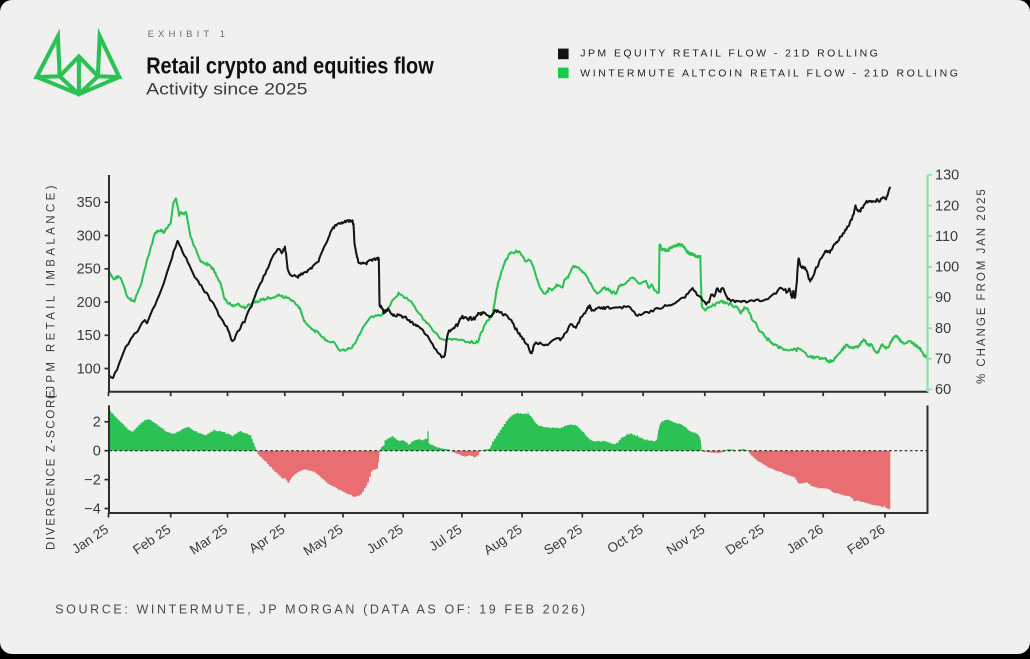  I want to click on svg-text: 250, so click(89, 270).